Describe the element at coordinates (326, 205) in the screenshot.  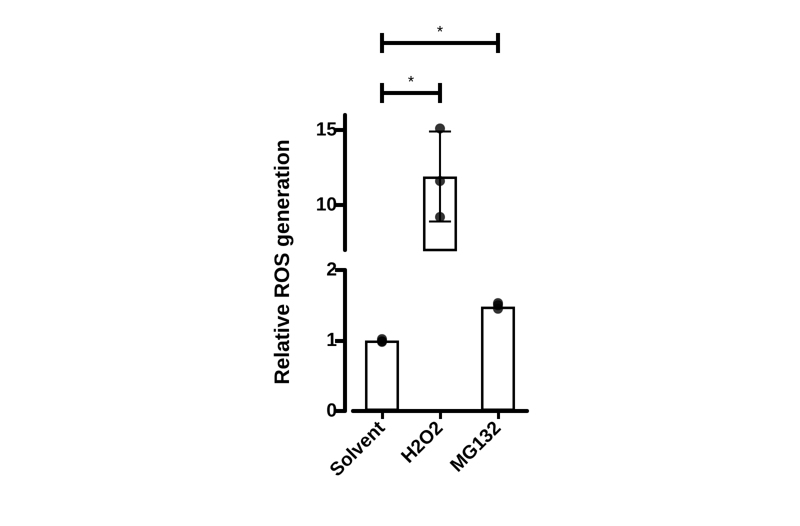
I see `y-tick-label: 10` at that location.